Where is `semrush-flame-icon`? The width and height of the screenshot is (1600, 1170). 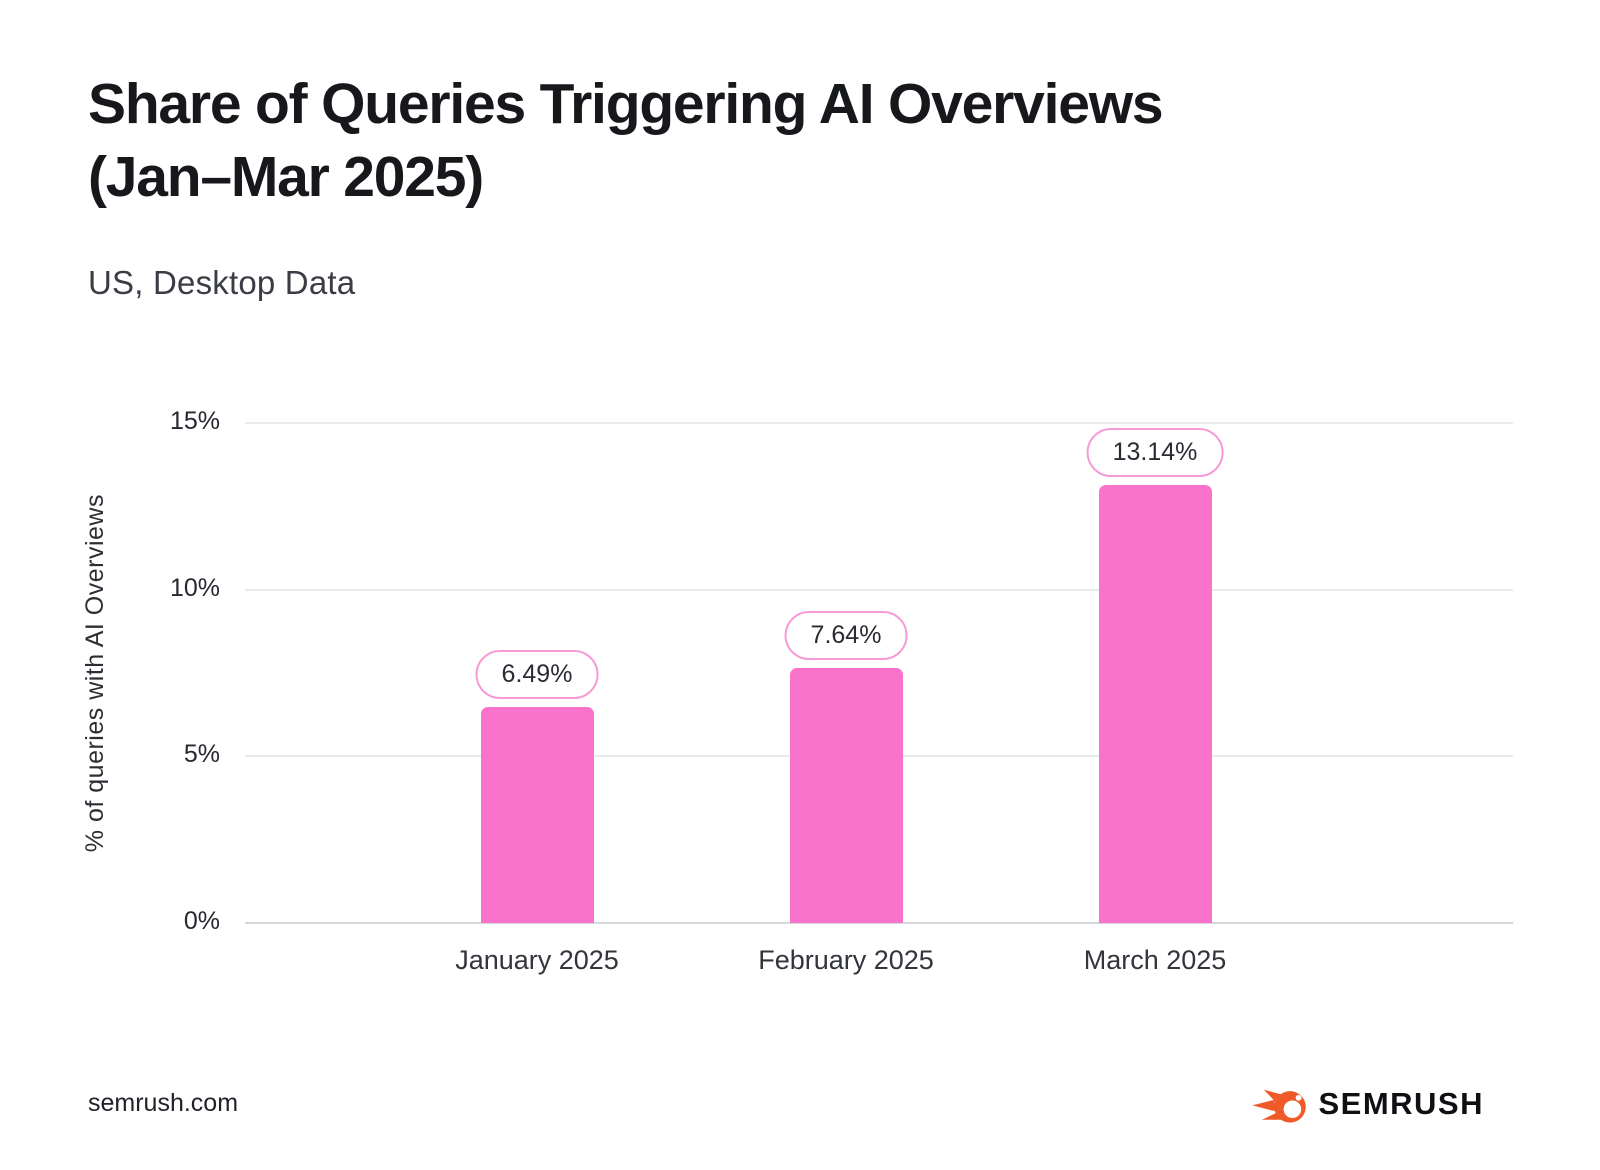 semrush-flame-icon is located at coordinates (1279, 1106).